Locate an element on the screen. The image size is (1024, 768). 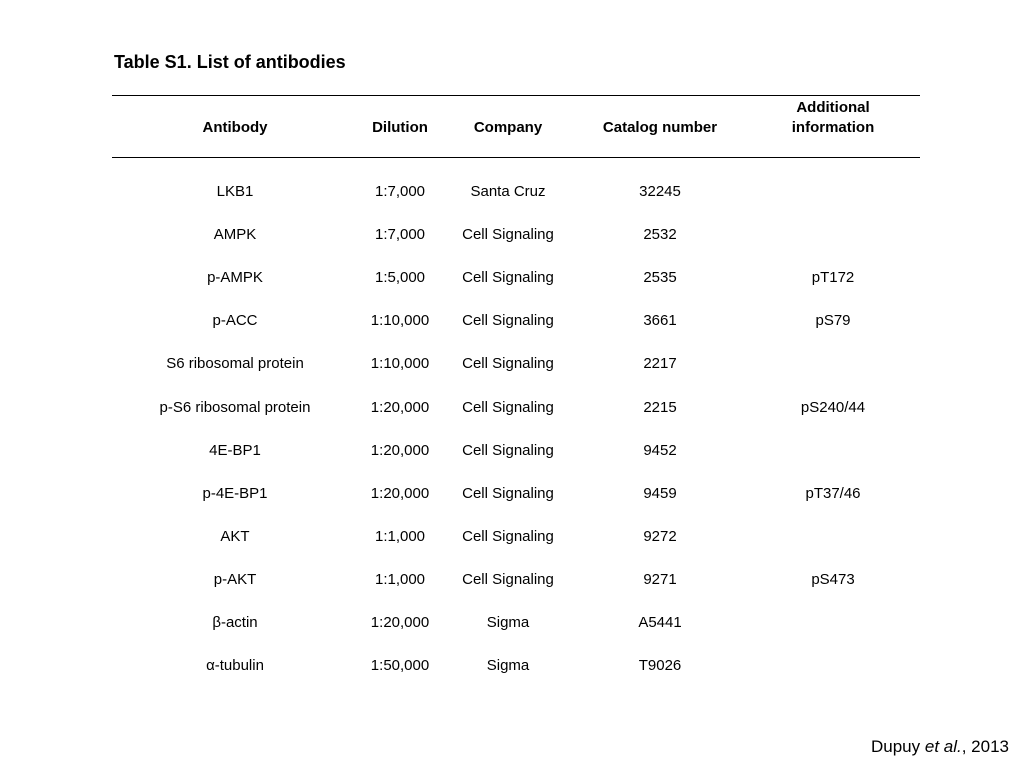
citation-author: Dupuy is located at coordinates (898, 746).